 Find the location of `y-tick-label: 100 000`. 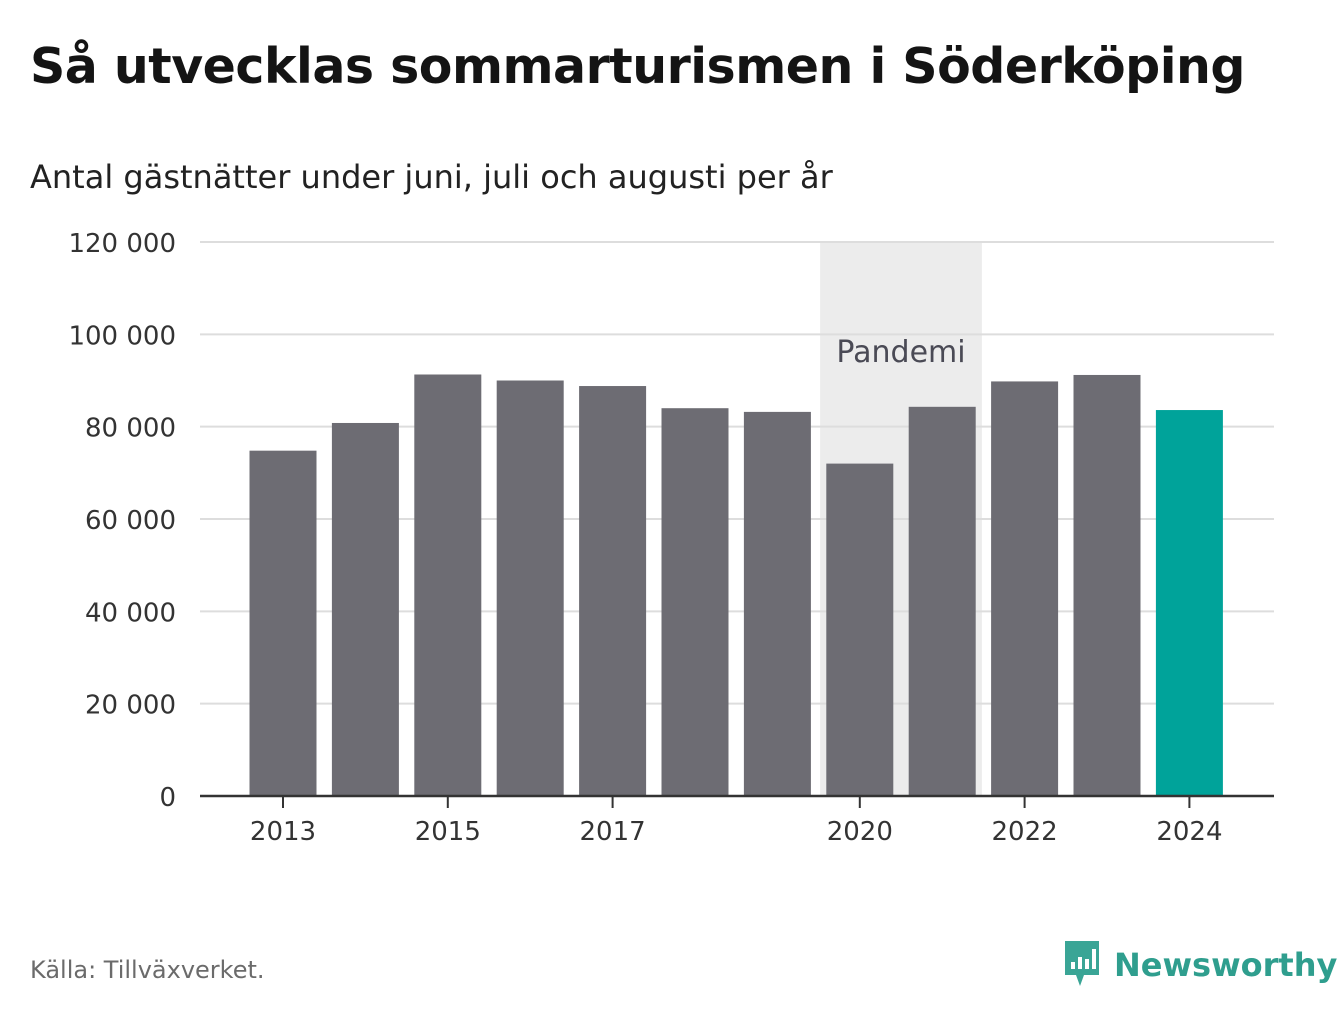

y-tick-label: 100 000 is located at coordinates (122, 336).